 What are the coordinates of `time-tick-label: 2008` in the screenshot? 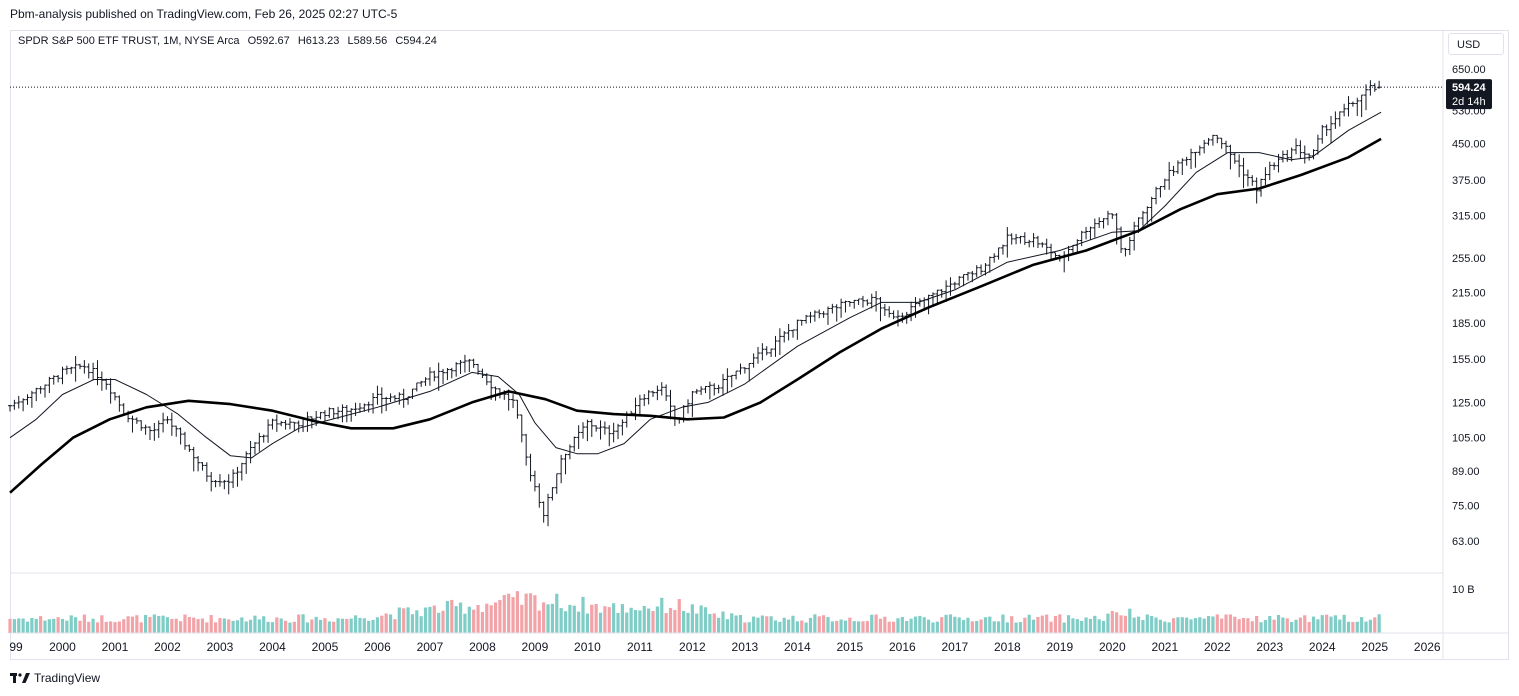 It's located at (482, 647).